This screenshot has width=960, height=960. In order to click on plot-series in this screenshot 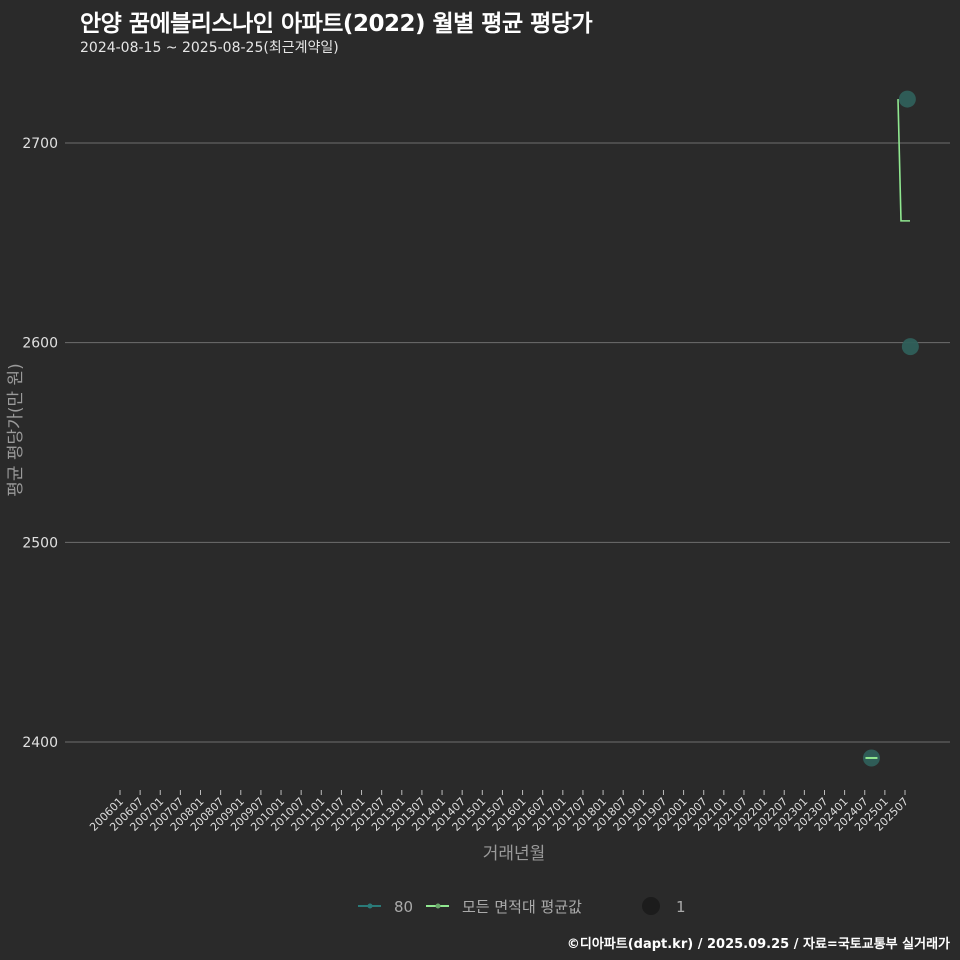, I will do `click(890, 428)`.